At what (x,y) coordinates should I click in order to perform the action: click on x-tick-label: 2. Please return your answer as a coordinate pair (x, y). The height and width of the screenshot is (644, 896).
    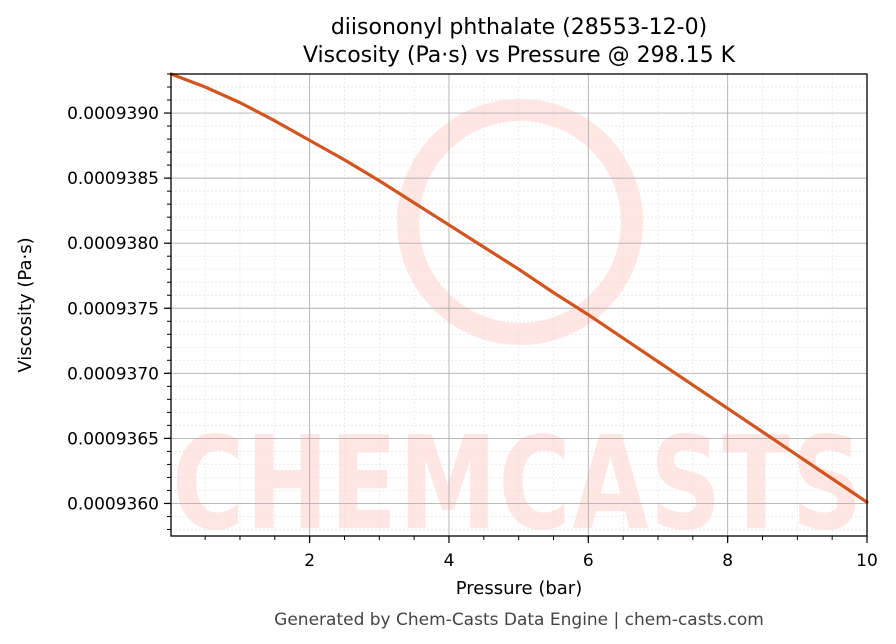
    Looking at the image, I should click on (309, 561).